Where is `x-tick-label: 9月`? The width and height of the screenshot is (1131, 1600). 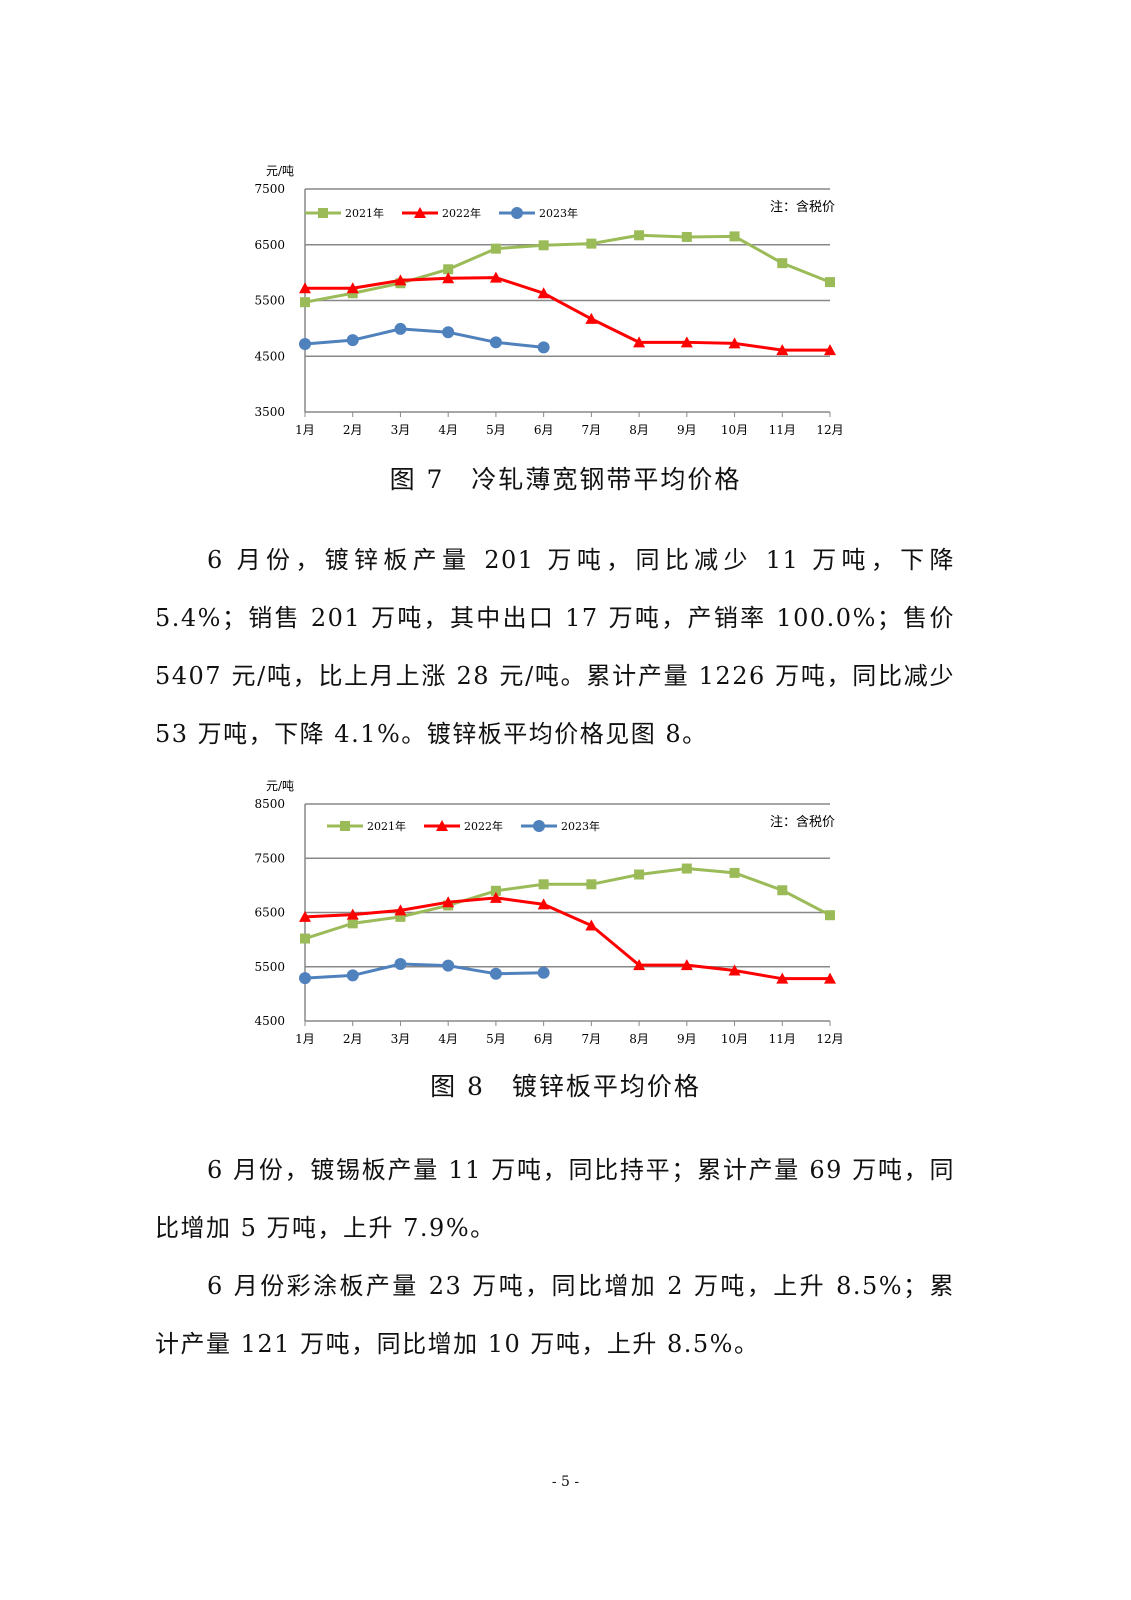 x-tick-label: 9月 is located at coordinates (687, 430).